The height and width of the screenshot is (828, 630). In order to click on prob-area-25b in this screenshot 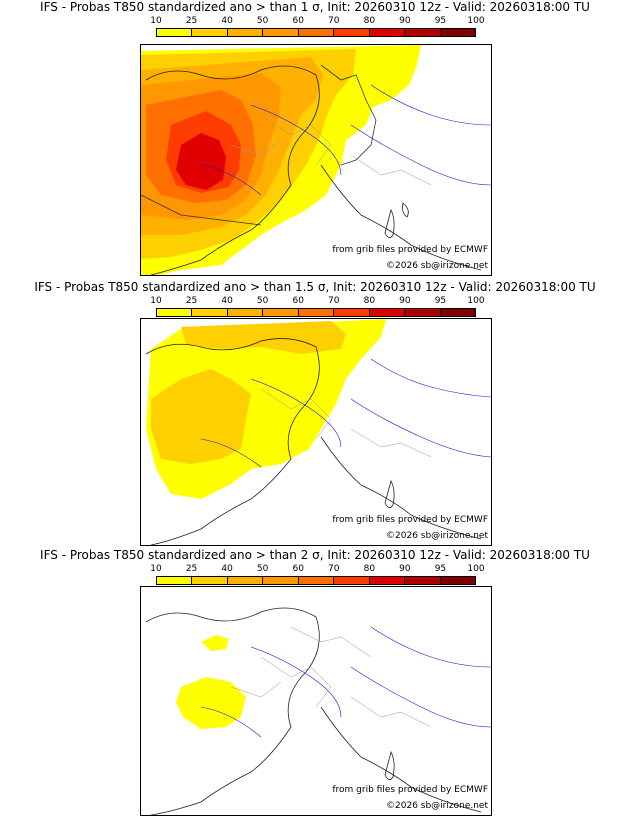, I will do `click(263, 337)`.